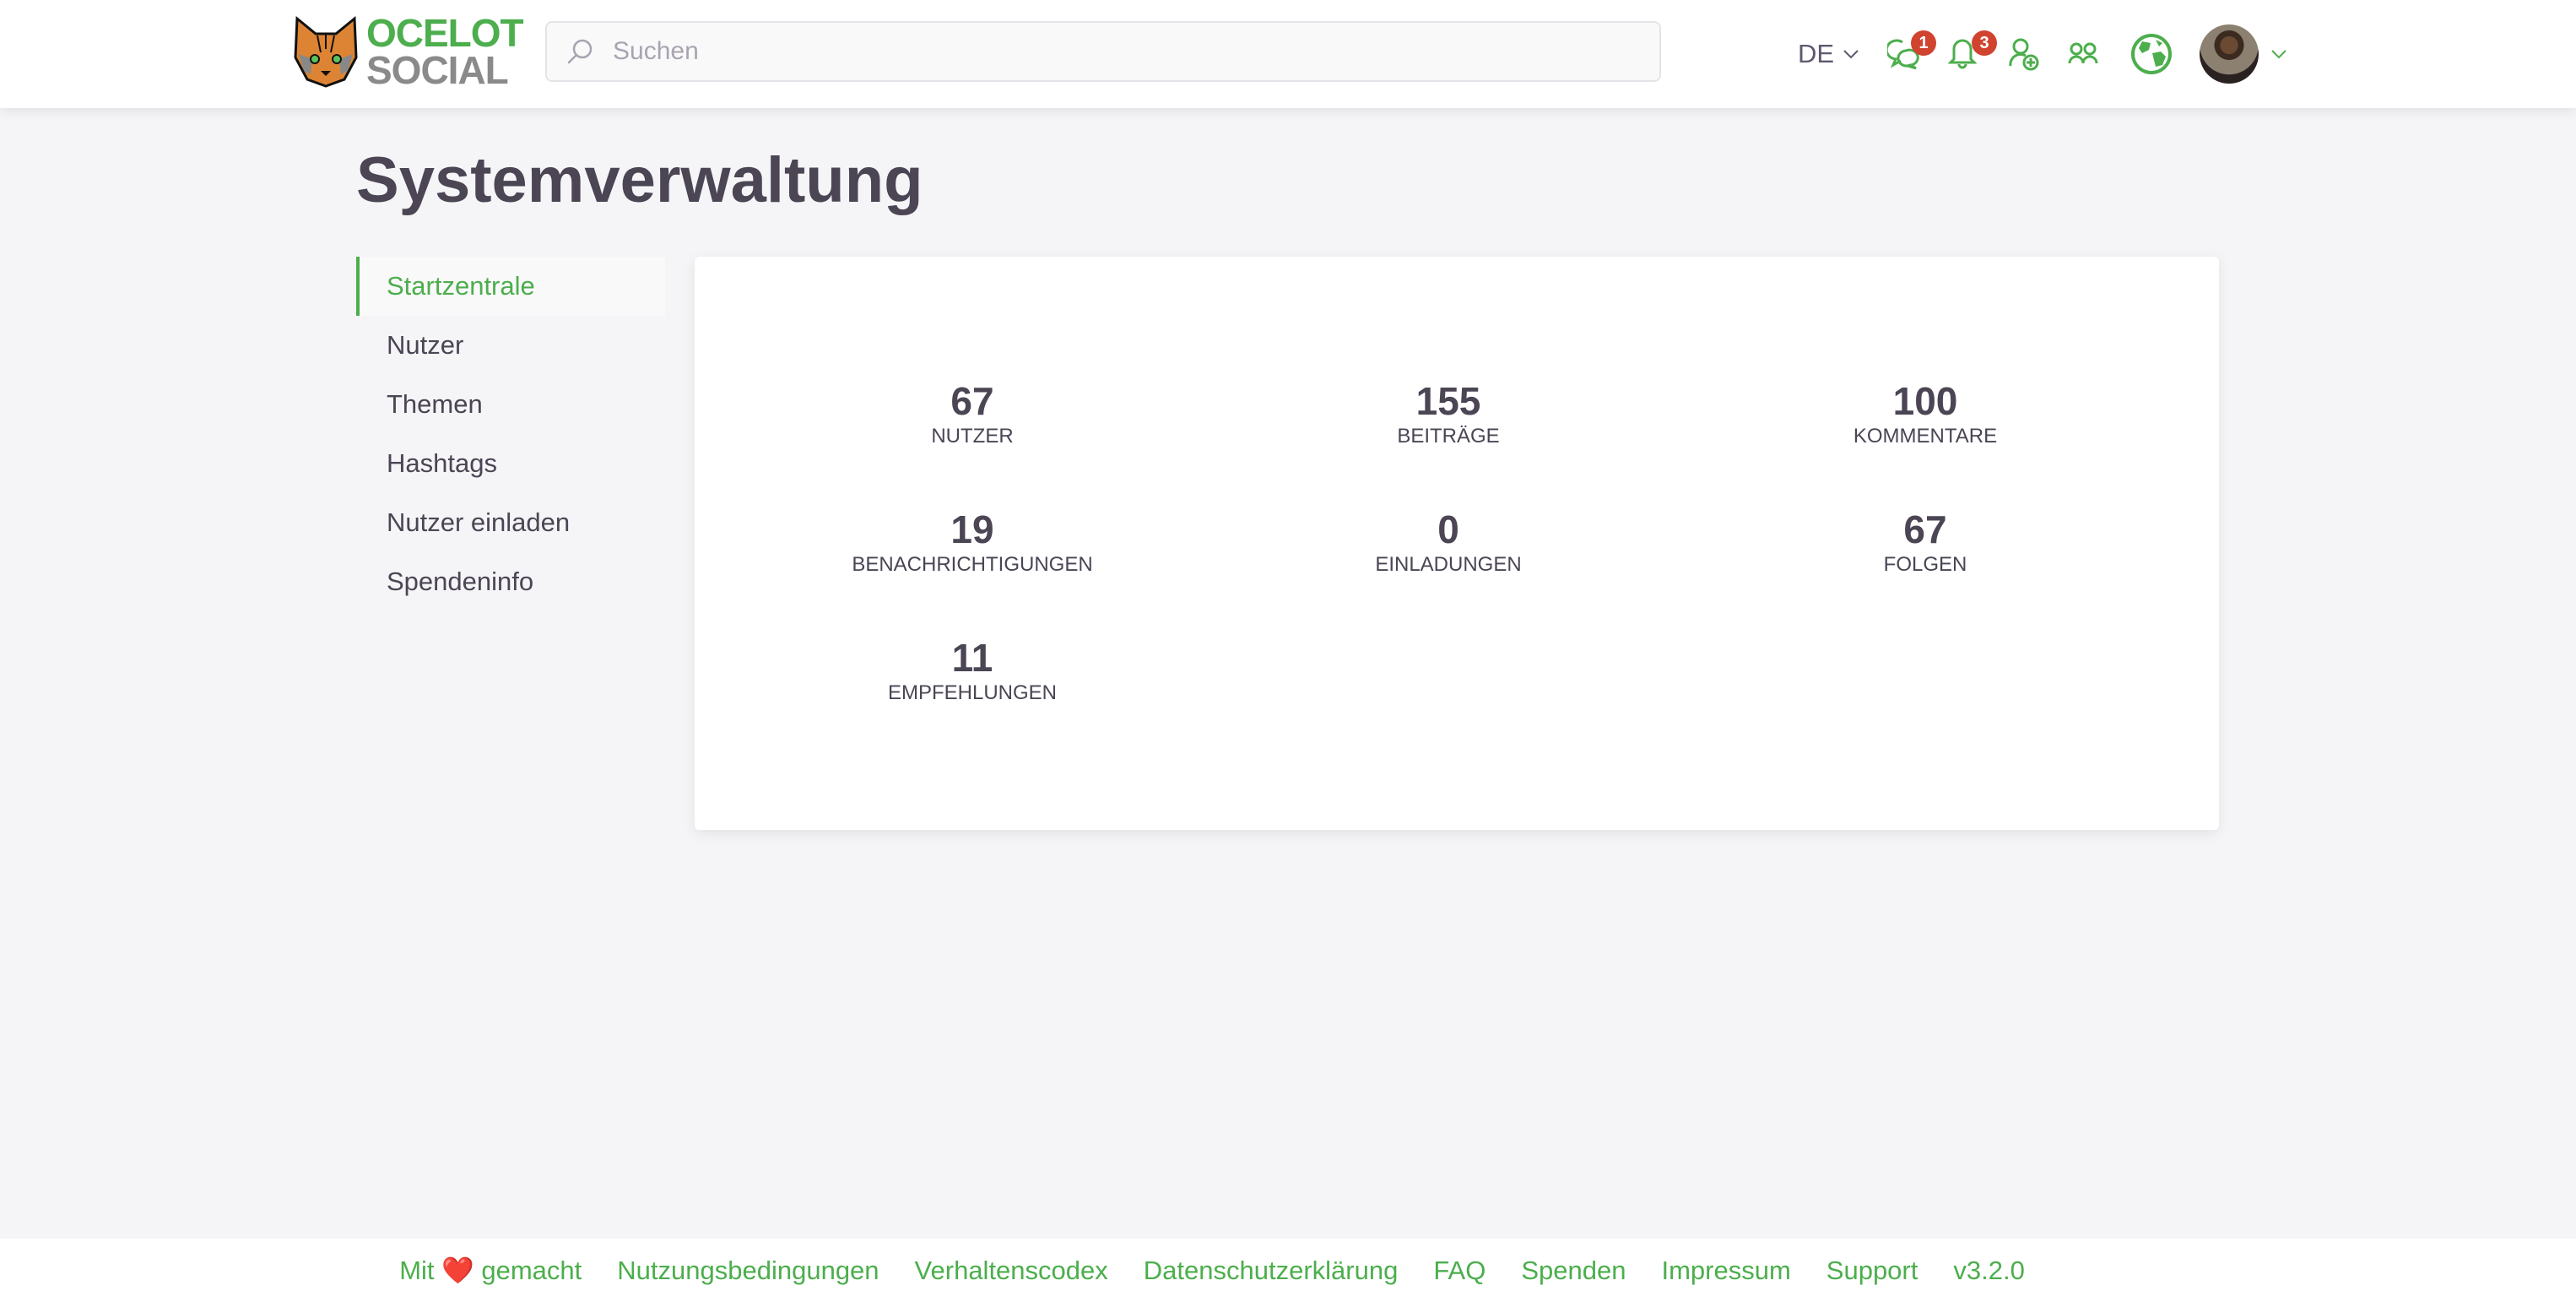  I want to click on globe-icon, so click(2151, 54).